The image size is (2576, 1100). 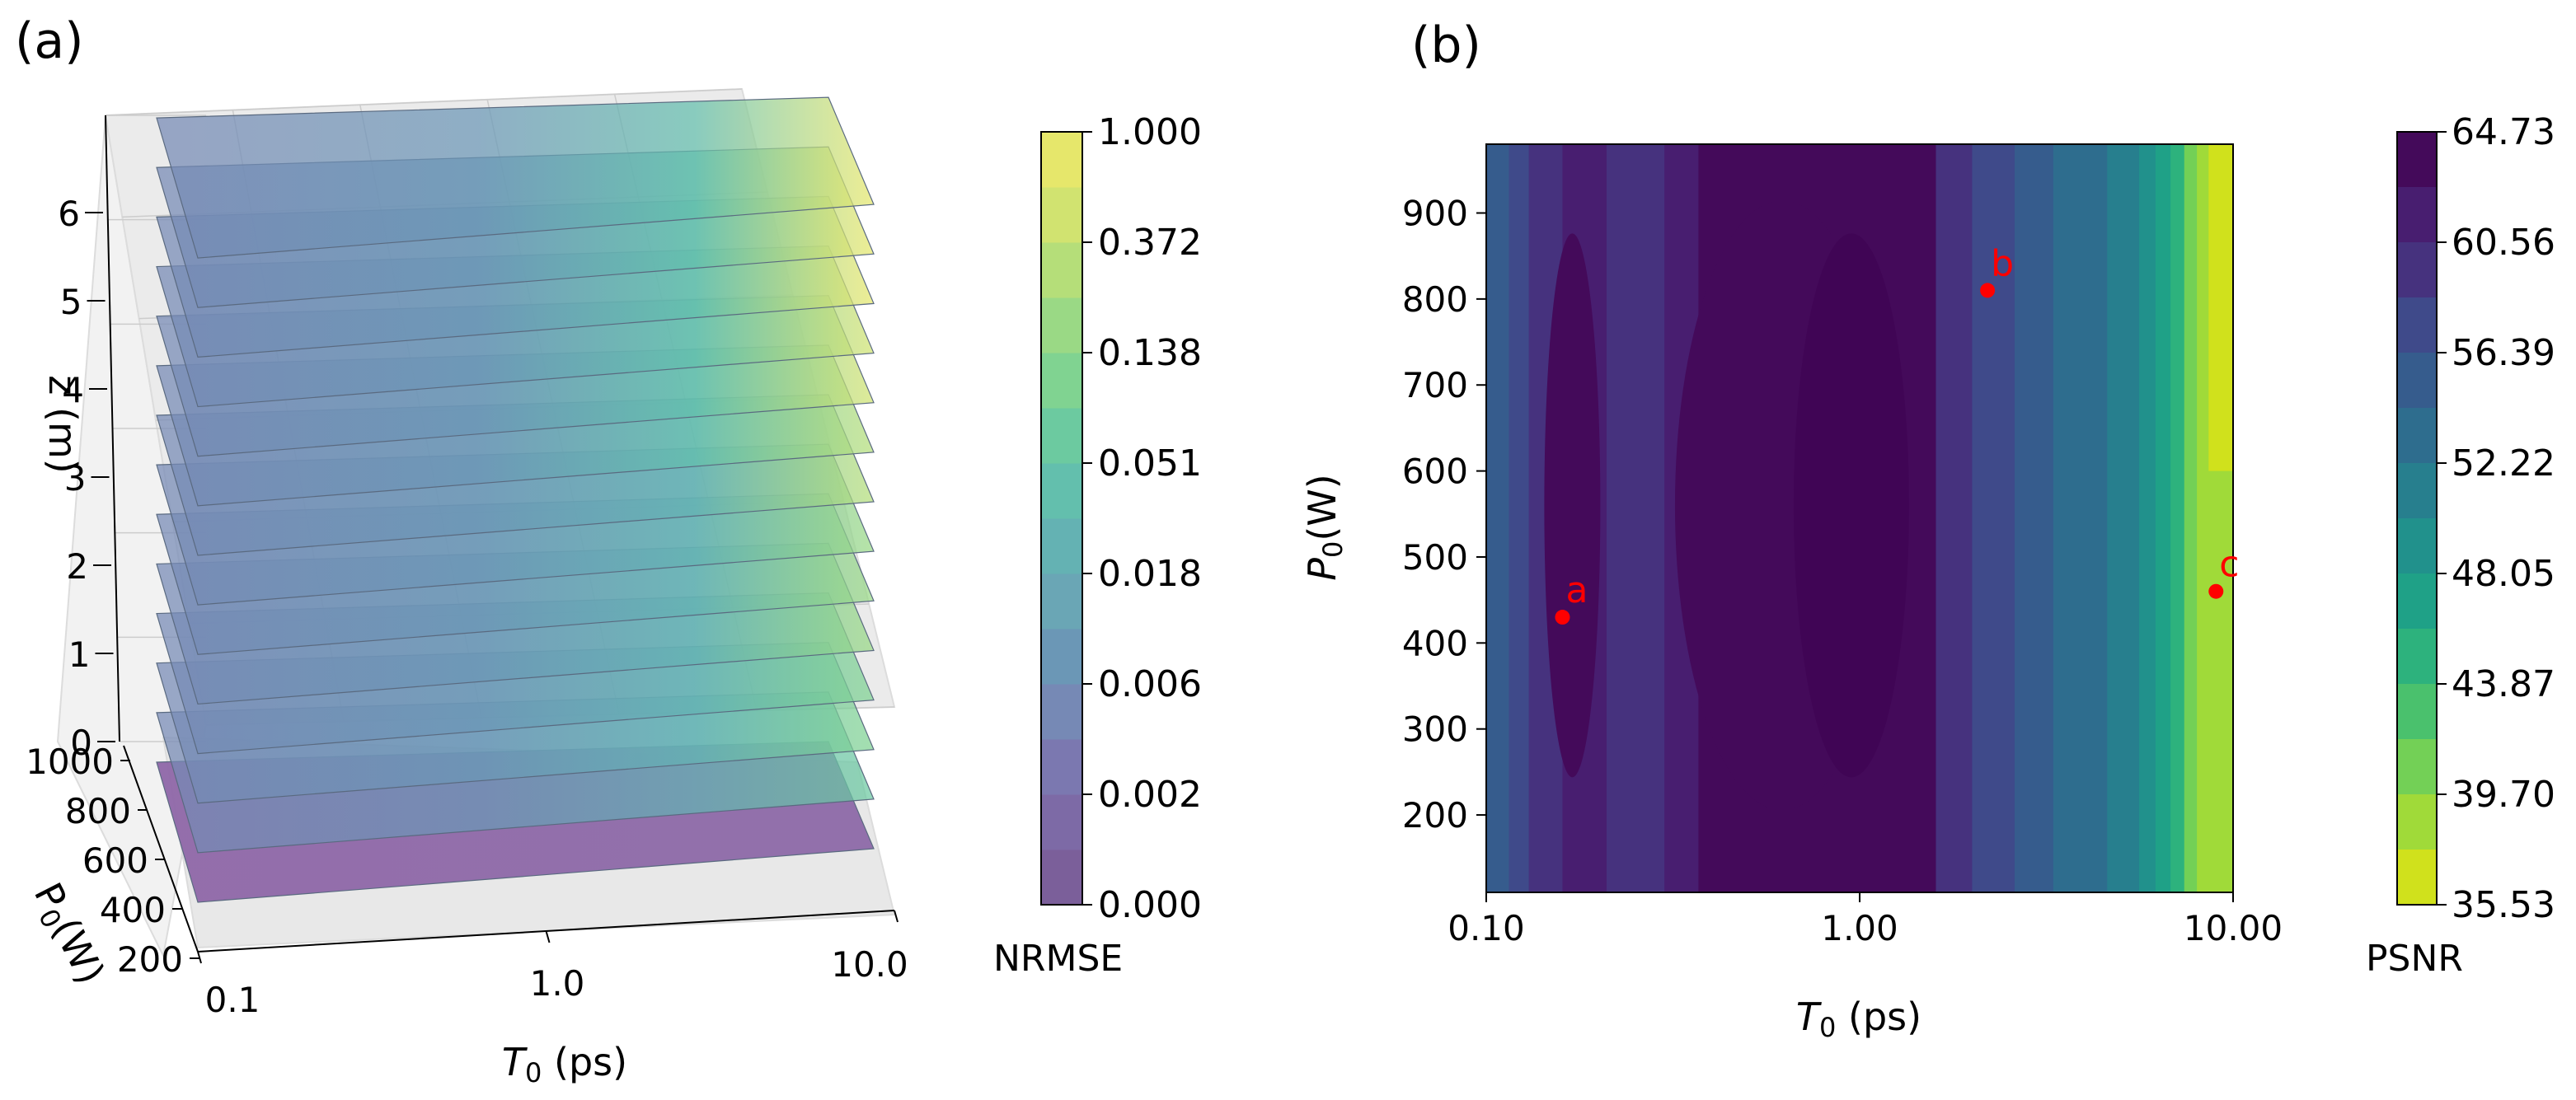 I want to click on x-ticks: 0.1 1.0 10.0, so click(x=553, y=965).